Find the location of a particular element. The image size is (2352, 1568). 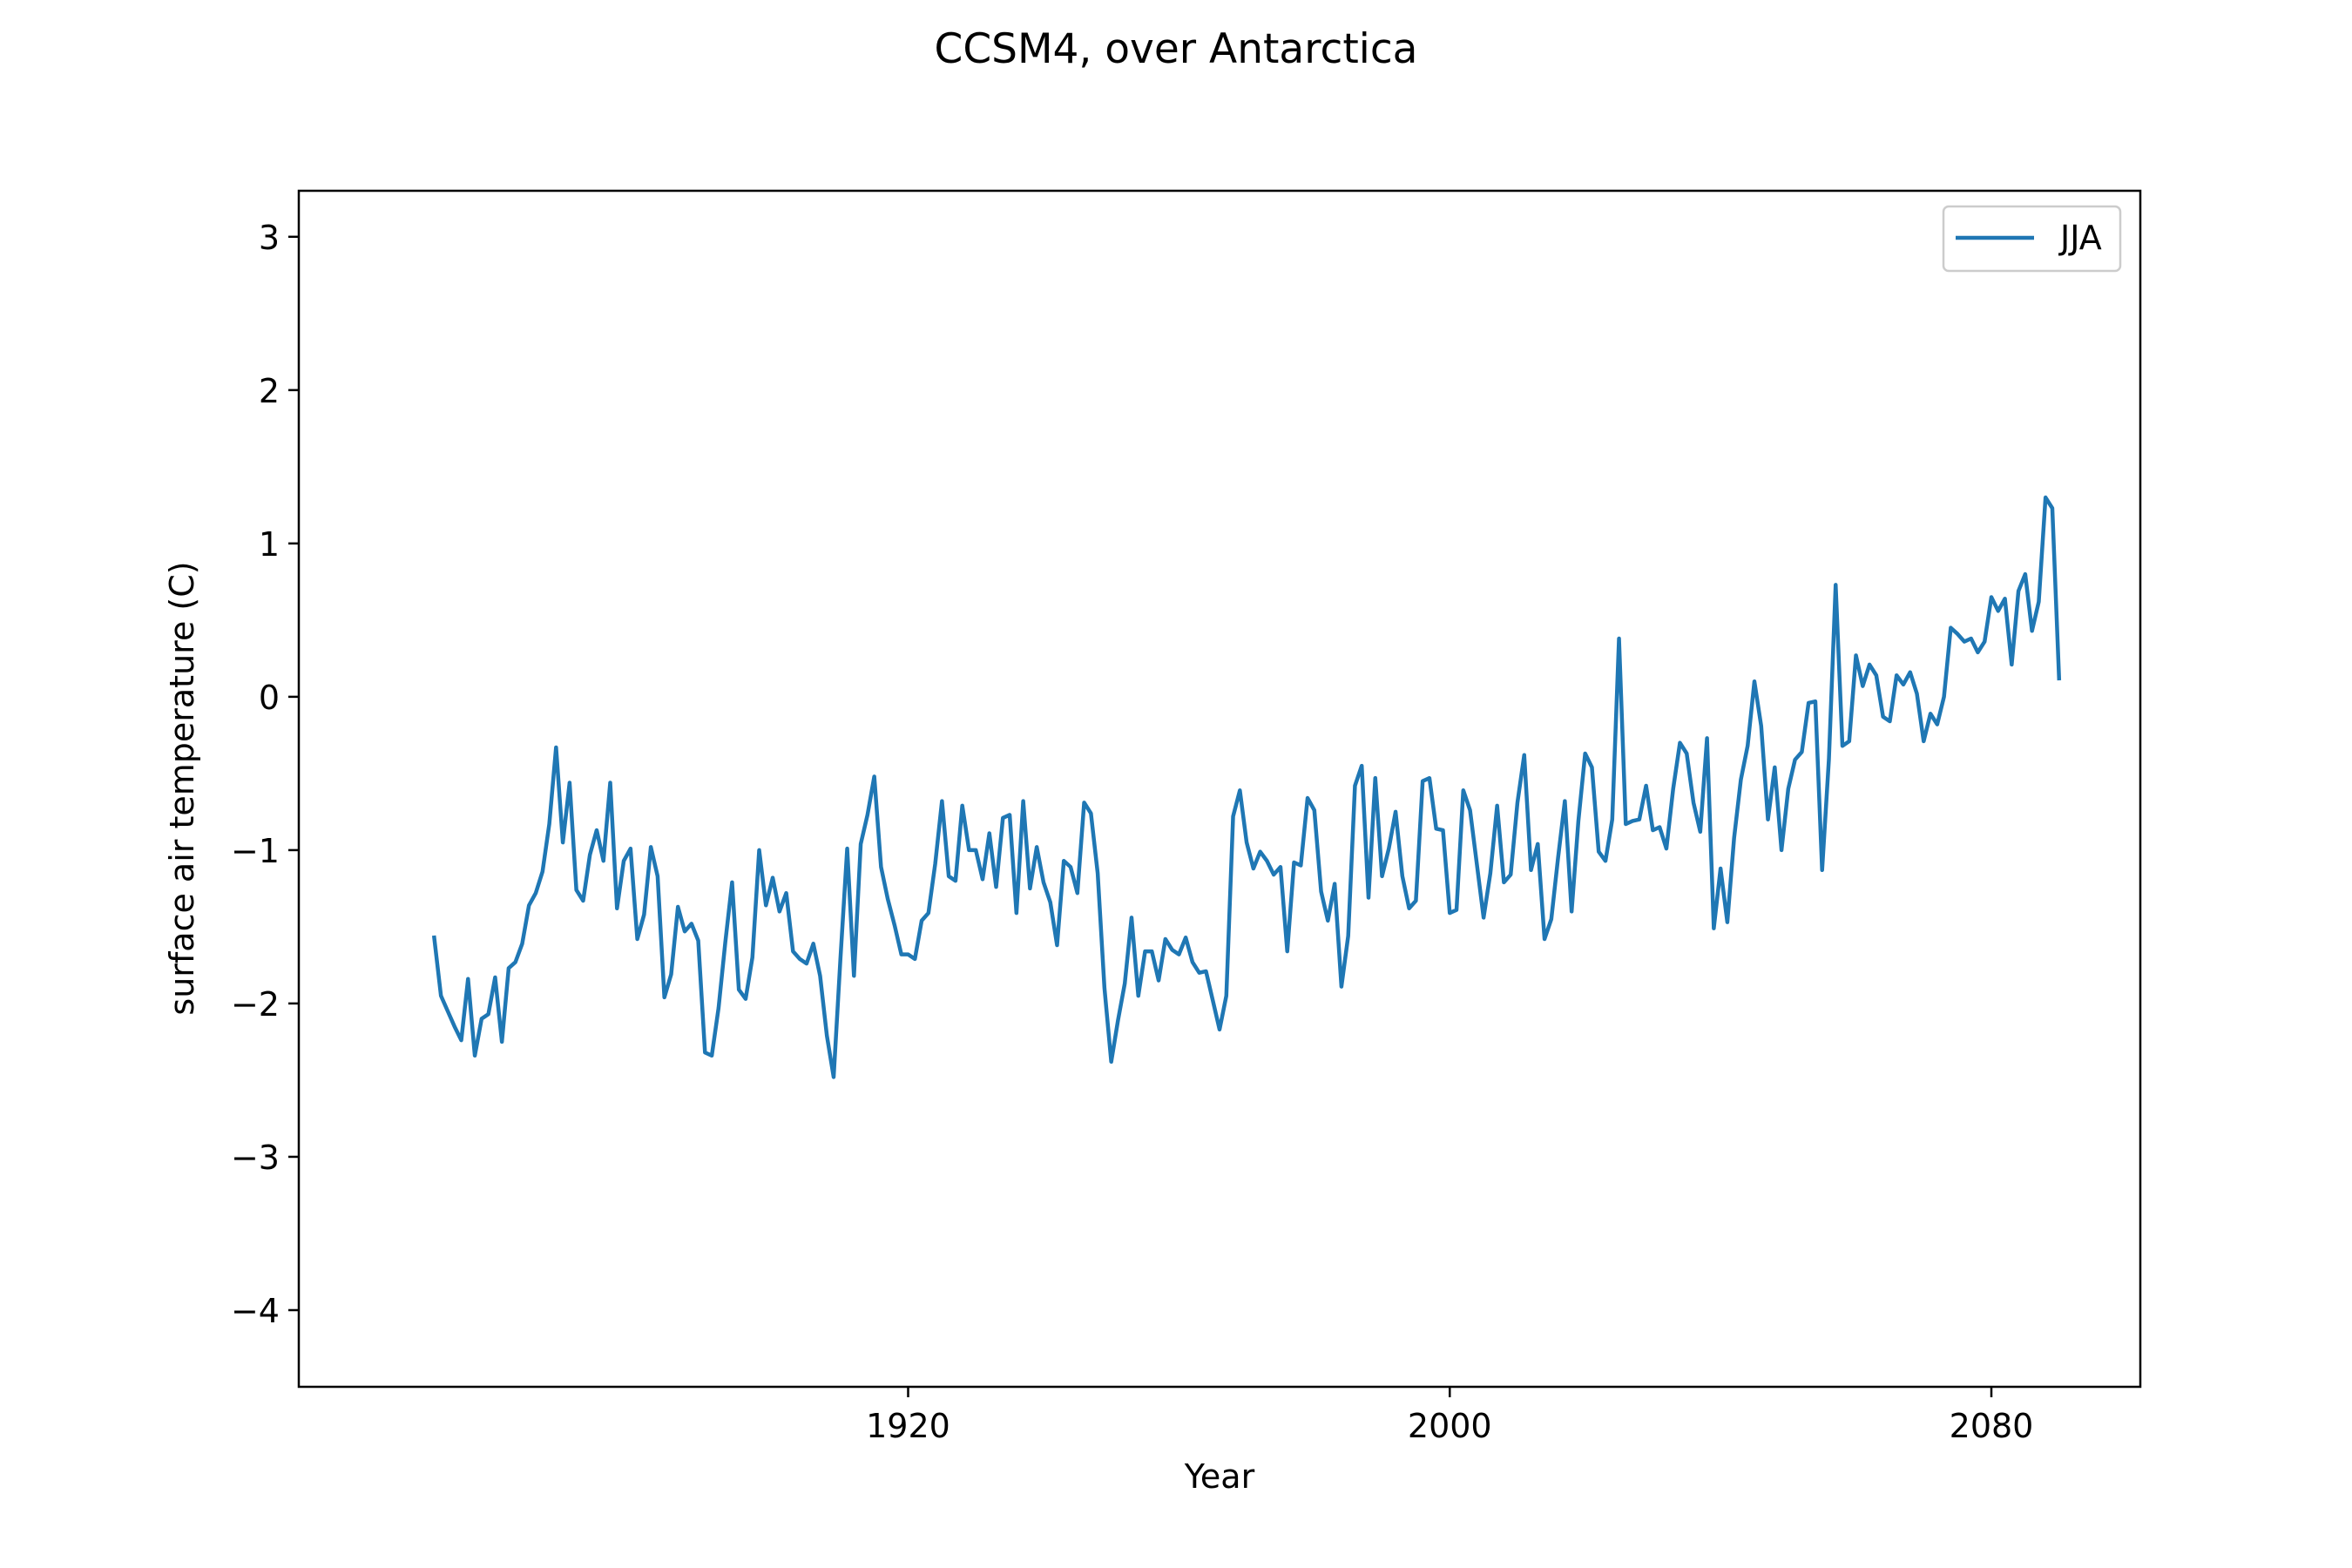

y-tick-label: −3 is located at coordinates (255, 1158).